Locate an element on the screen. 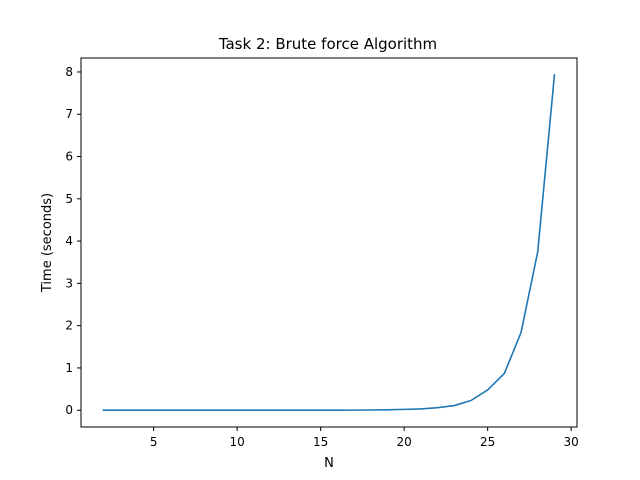 The width and height of the screenshot is (640, 480). y-tick-label: 6 is located at coordinates (69, 157).